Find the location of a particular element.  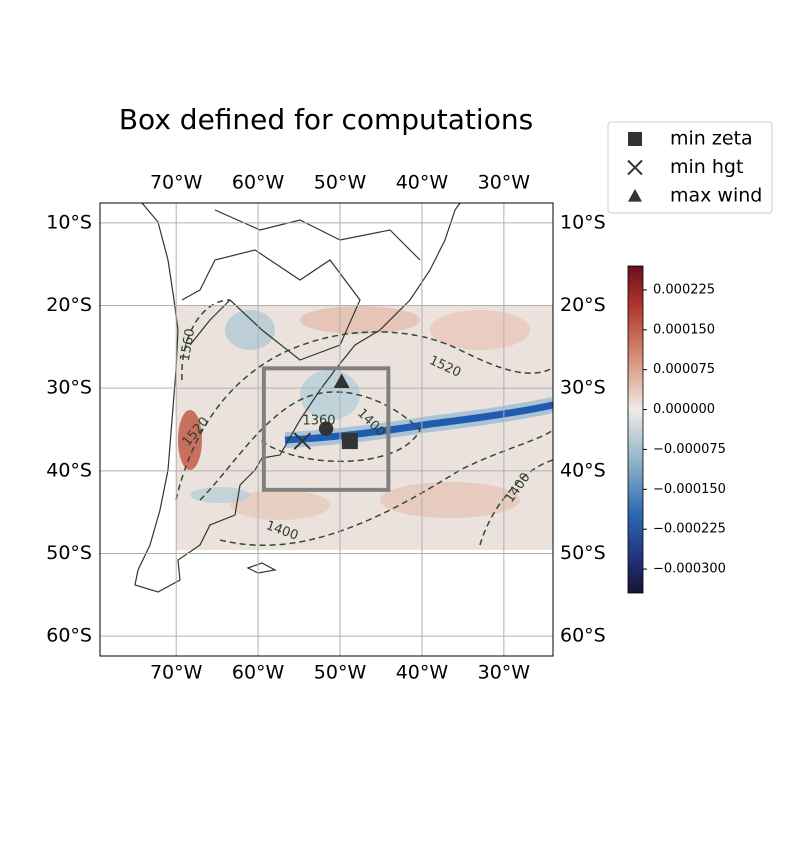

legend-label: min zeta is located at coordinates (711, 139).